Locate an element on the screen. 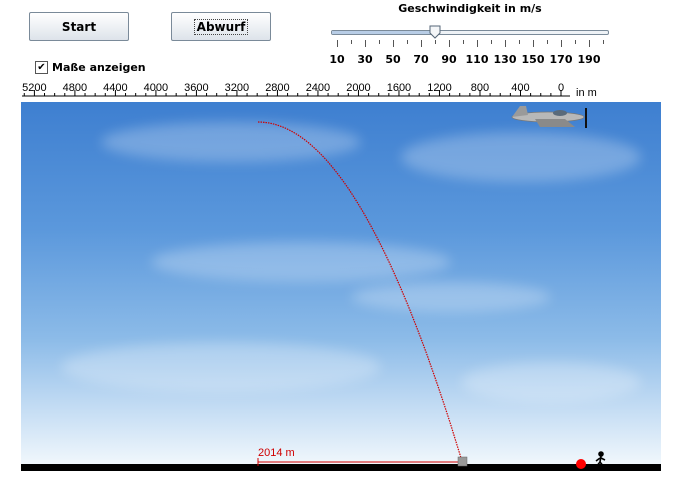 The height and width of the screenshot is (486, 685). speed-slider-fill is located at coordinates (384, 32).